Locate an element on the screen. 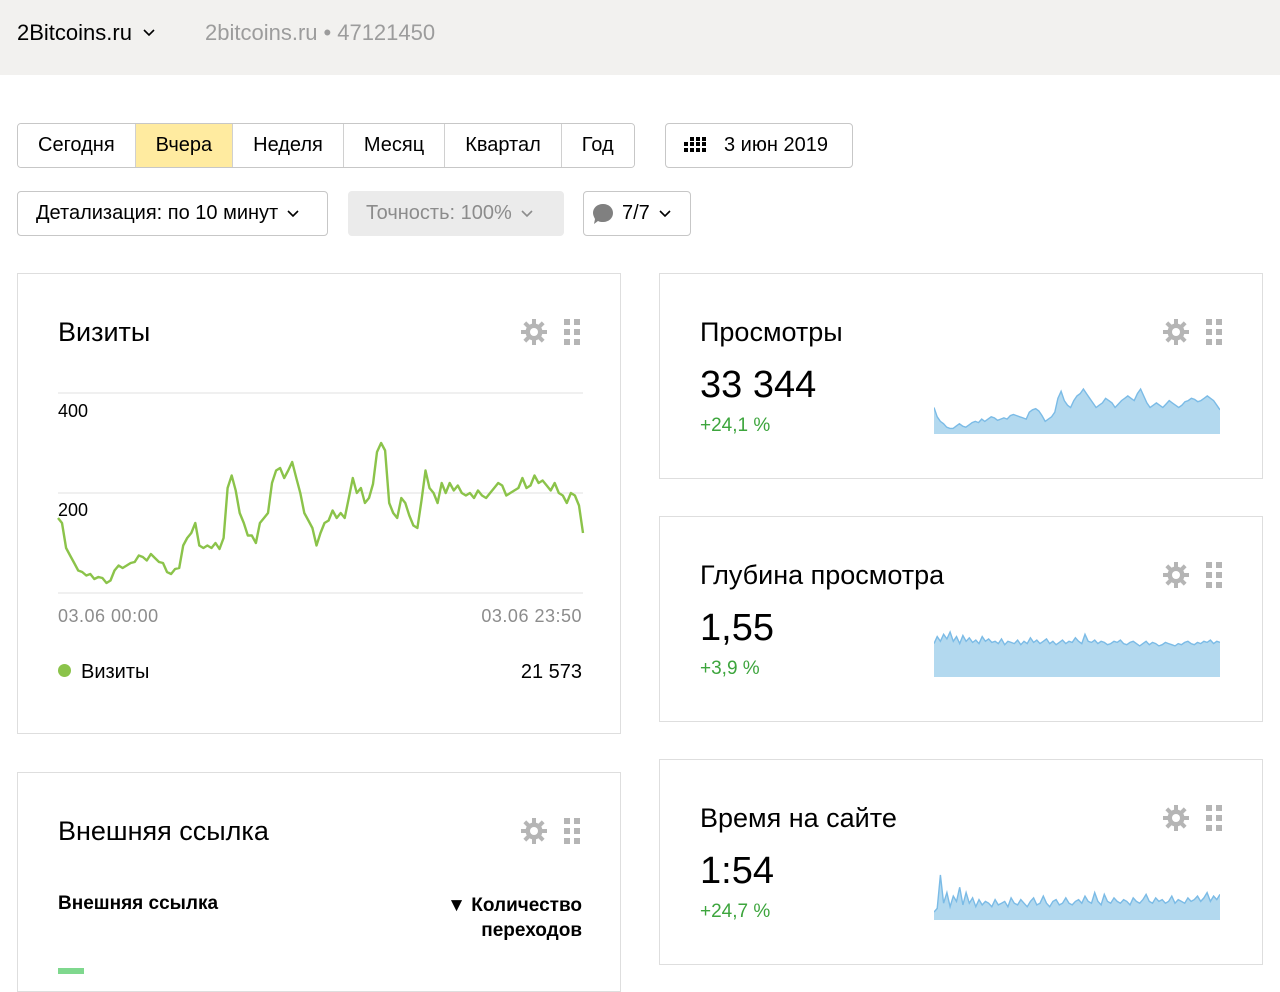  depth-delta: +3,9 % is located at coordinates (730, 668).